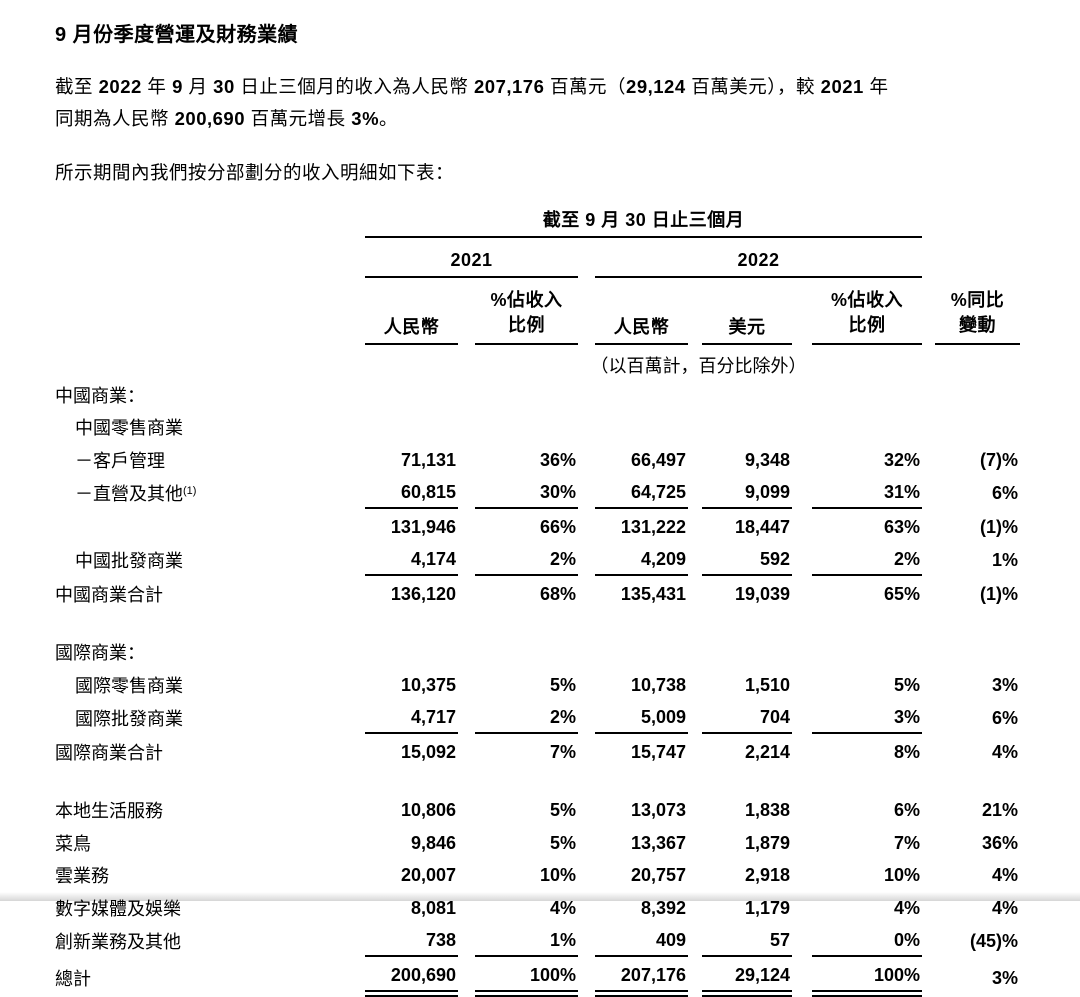 This screenshot has width=1080, height=997. What do you see at coordinates (658, 810) in the screenshot?
I see `cell-value: 13,073` at bounding box center [658, 810].